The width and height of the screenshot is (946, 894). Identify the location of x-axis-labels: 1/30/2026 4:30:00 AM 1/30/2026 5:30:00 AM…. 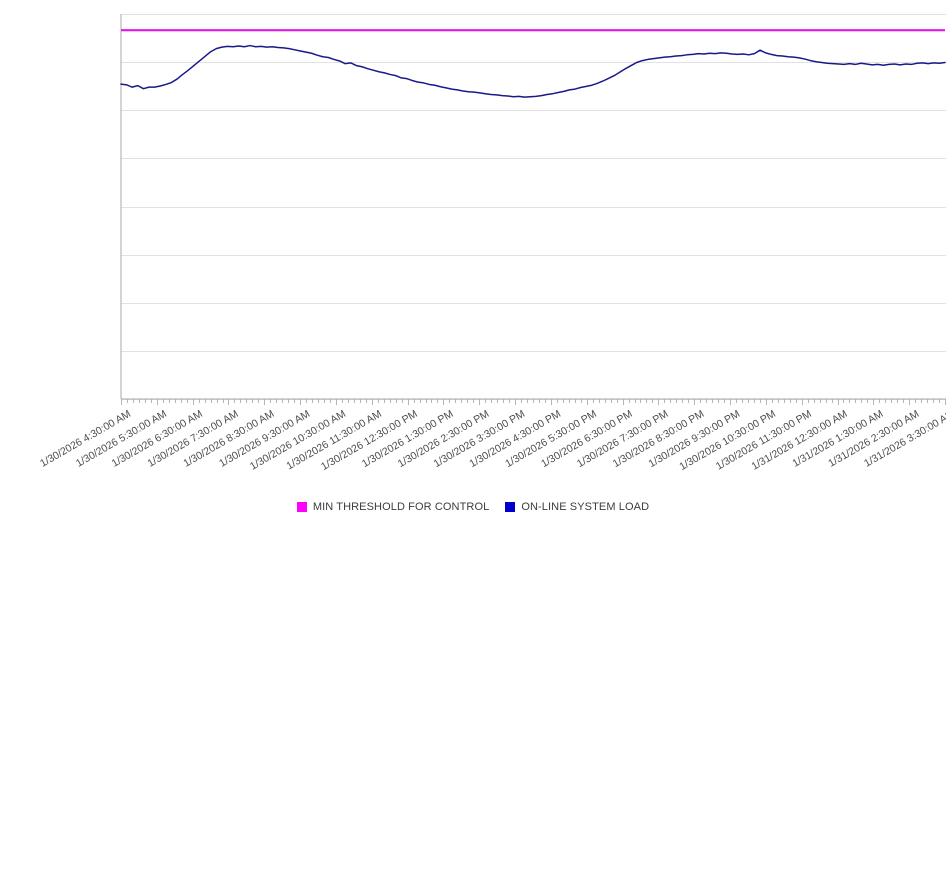
(473, 447).